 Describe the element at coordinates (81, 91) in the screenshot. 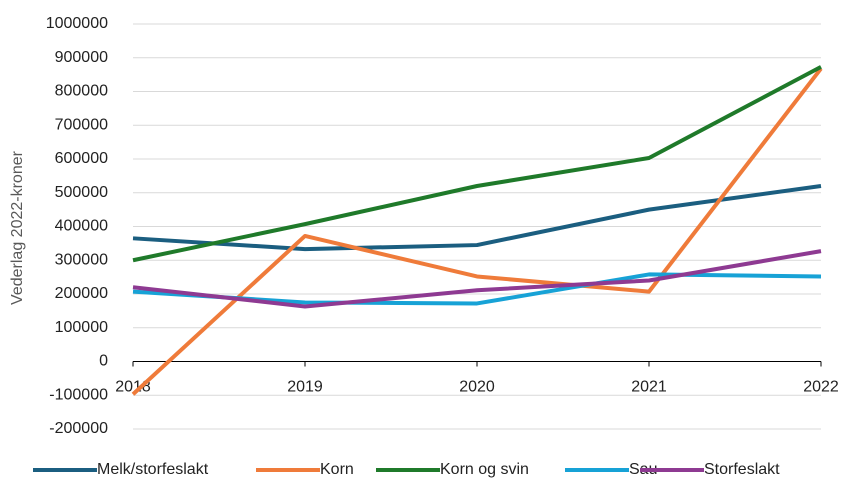

I see `y-tick-label: 800000` at that location.